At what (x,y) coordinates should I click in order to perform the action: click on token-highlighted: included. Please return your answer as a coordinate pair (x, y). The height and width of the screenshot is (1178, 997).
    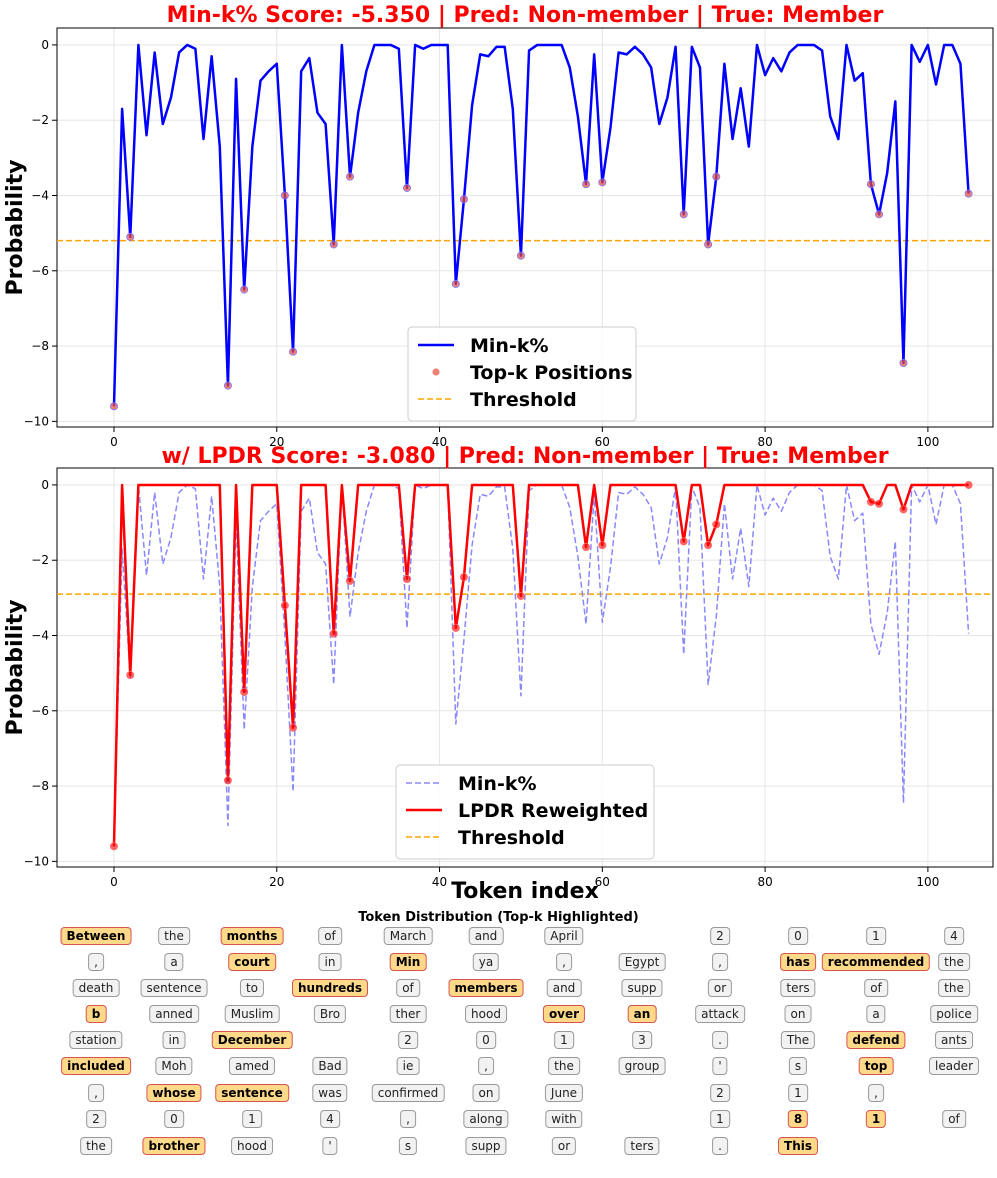
    Looking at the image, I should click on (96, 1066).